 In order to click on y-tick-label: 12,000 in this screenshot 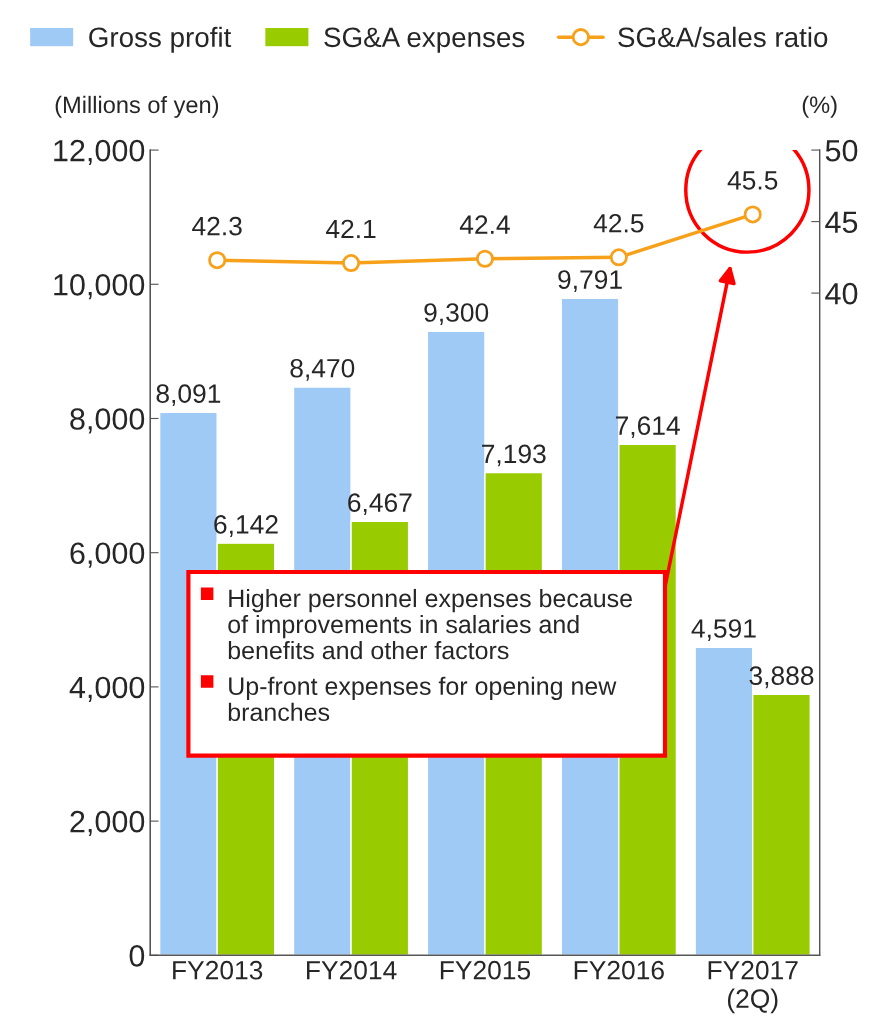, I will do `click(99, 152)`.